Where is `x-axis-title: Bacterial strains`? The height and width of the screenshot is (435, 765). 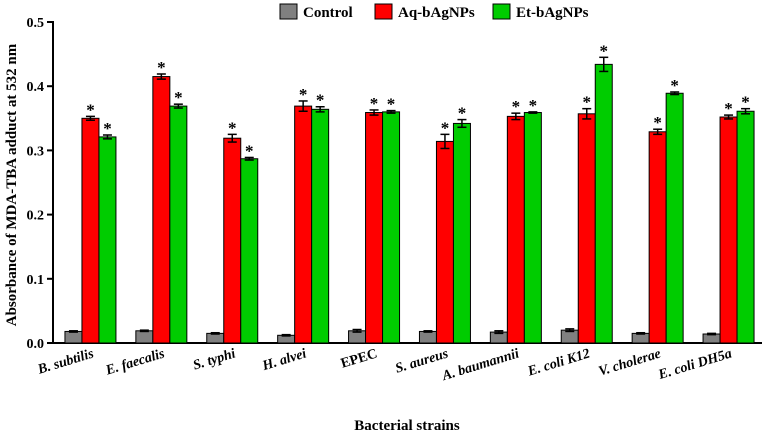
x-axis-title: Bacterial strains is located at coordinates (407, 426).